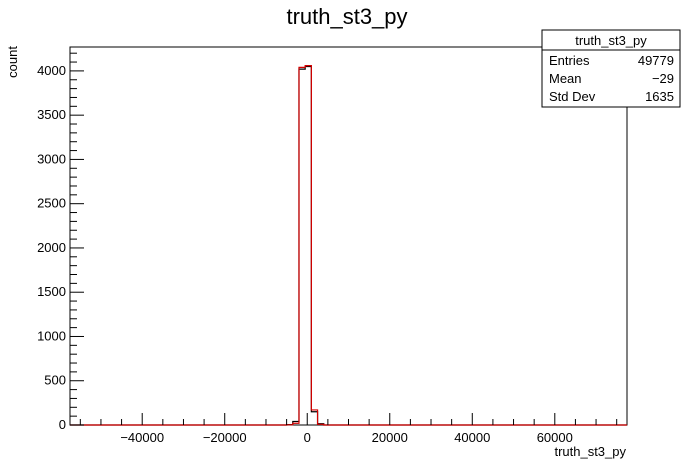 The height and width of the screenshot is (472, 696). I want to click on stats-mean-label: Mean, so click(565, 78).